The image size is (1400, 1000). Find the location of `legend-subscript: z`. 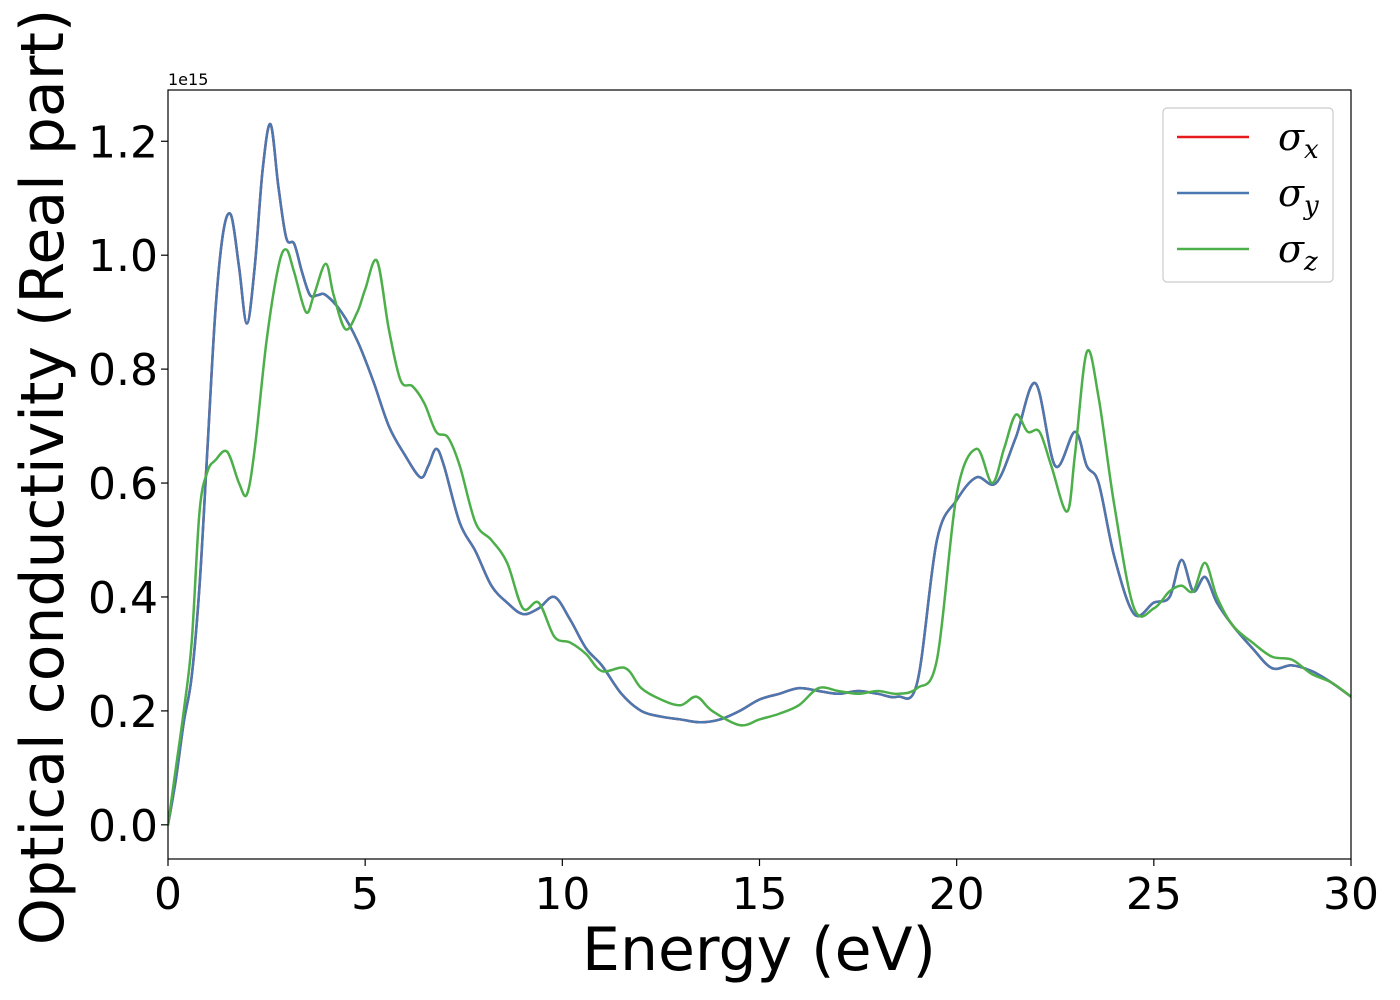

legend-subscript: z is located at coordinates (1310, 262).